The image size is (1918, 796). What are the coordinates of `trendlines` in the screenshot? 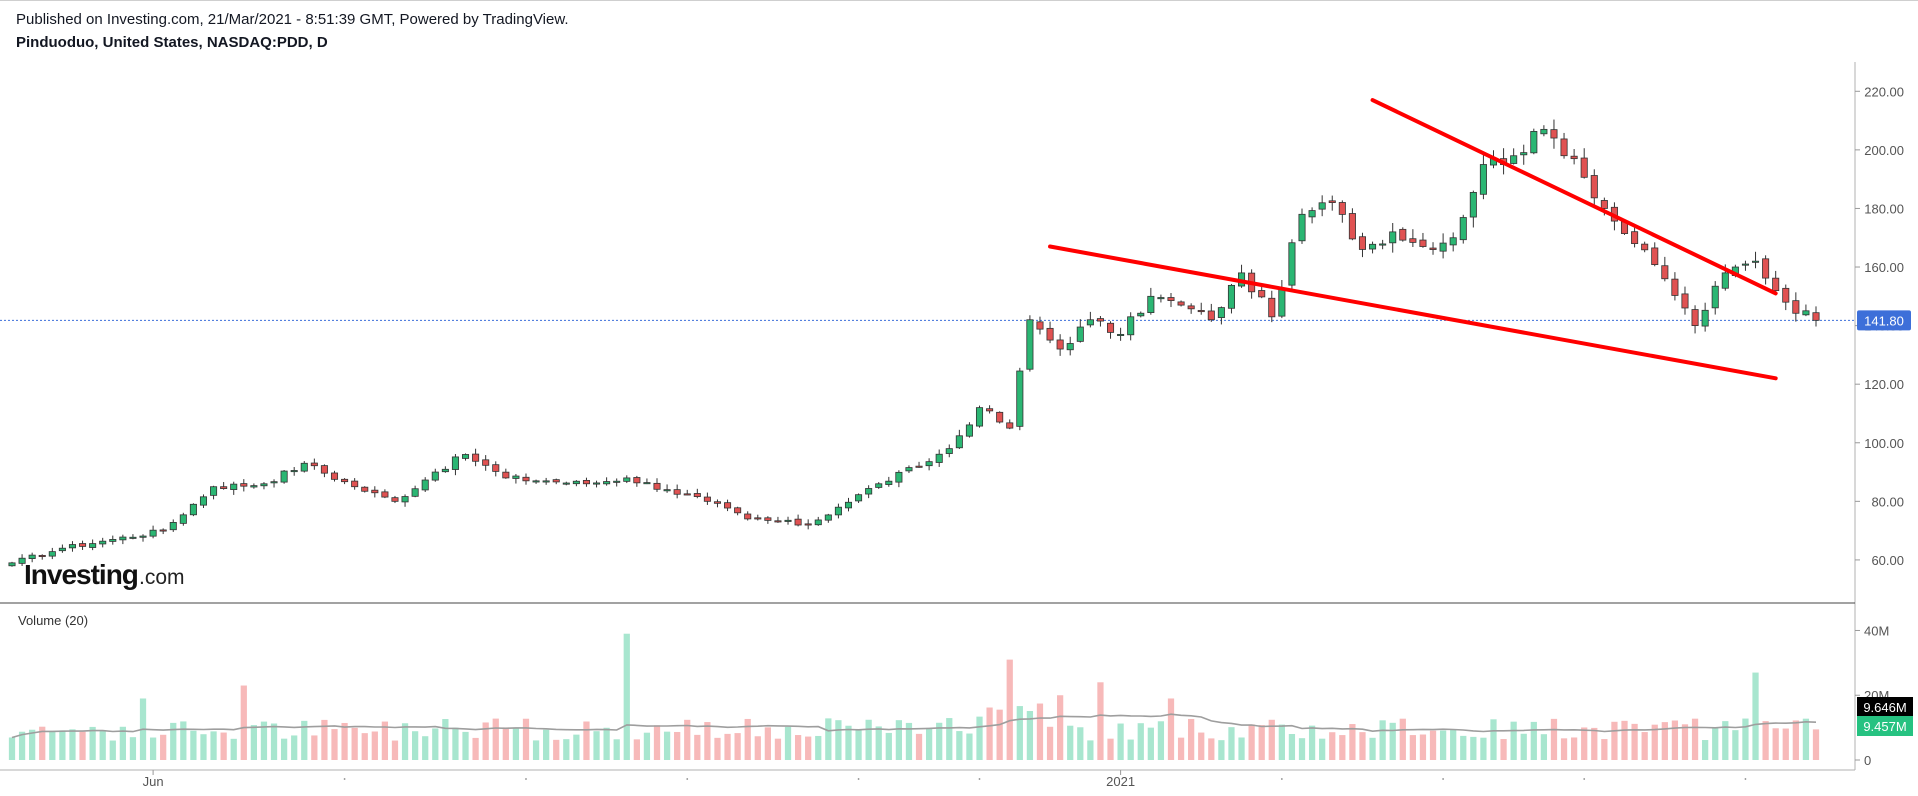 It's located at (1413, 239).